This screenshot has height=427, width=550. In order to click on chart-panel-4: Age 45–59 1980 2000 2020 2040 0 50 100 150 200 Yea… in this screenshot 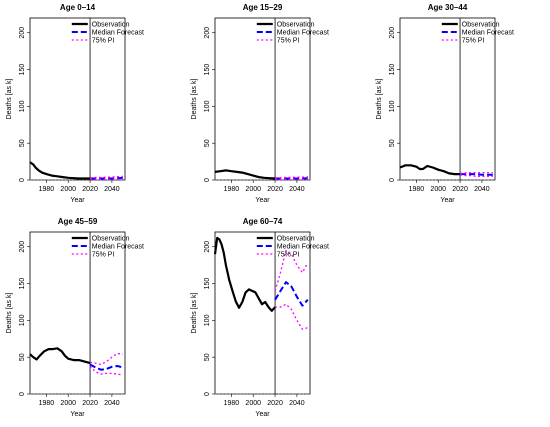, I will do `click(75, 317)`.